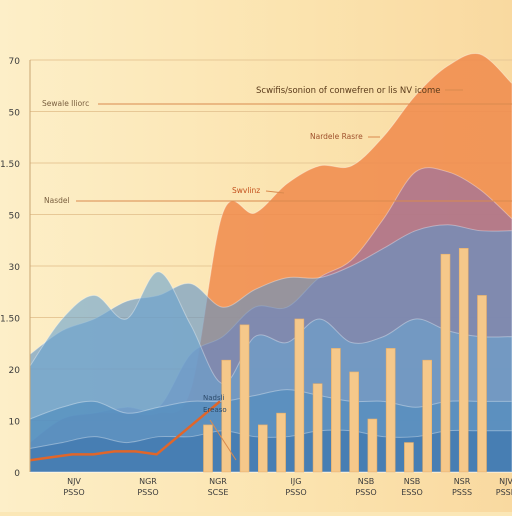 This screenshot has height=516, width=512. I want to click on x-tick-label: PSSS, so click(462, 492).